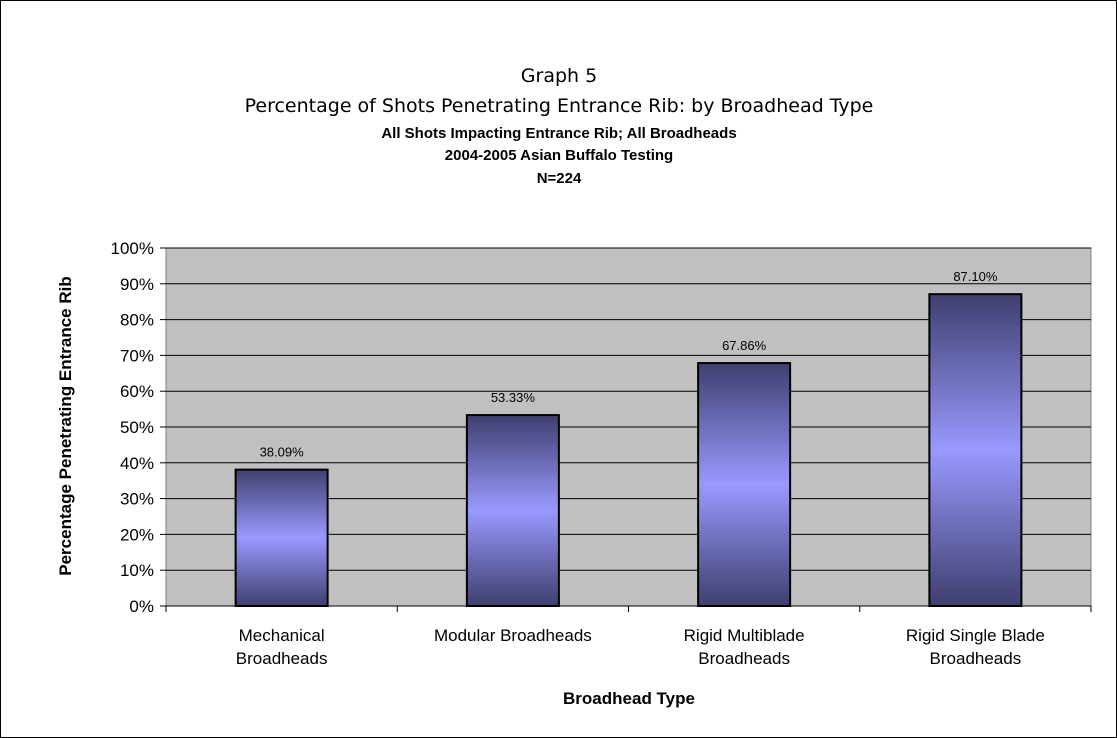 This screenshot has width=1117, height=738. I want to click on x-tick-label: Mechanical Broadheads, so click(282, 647).